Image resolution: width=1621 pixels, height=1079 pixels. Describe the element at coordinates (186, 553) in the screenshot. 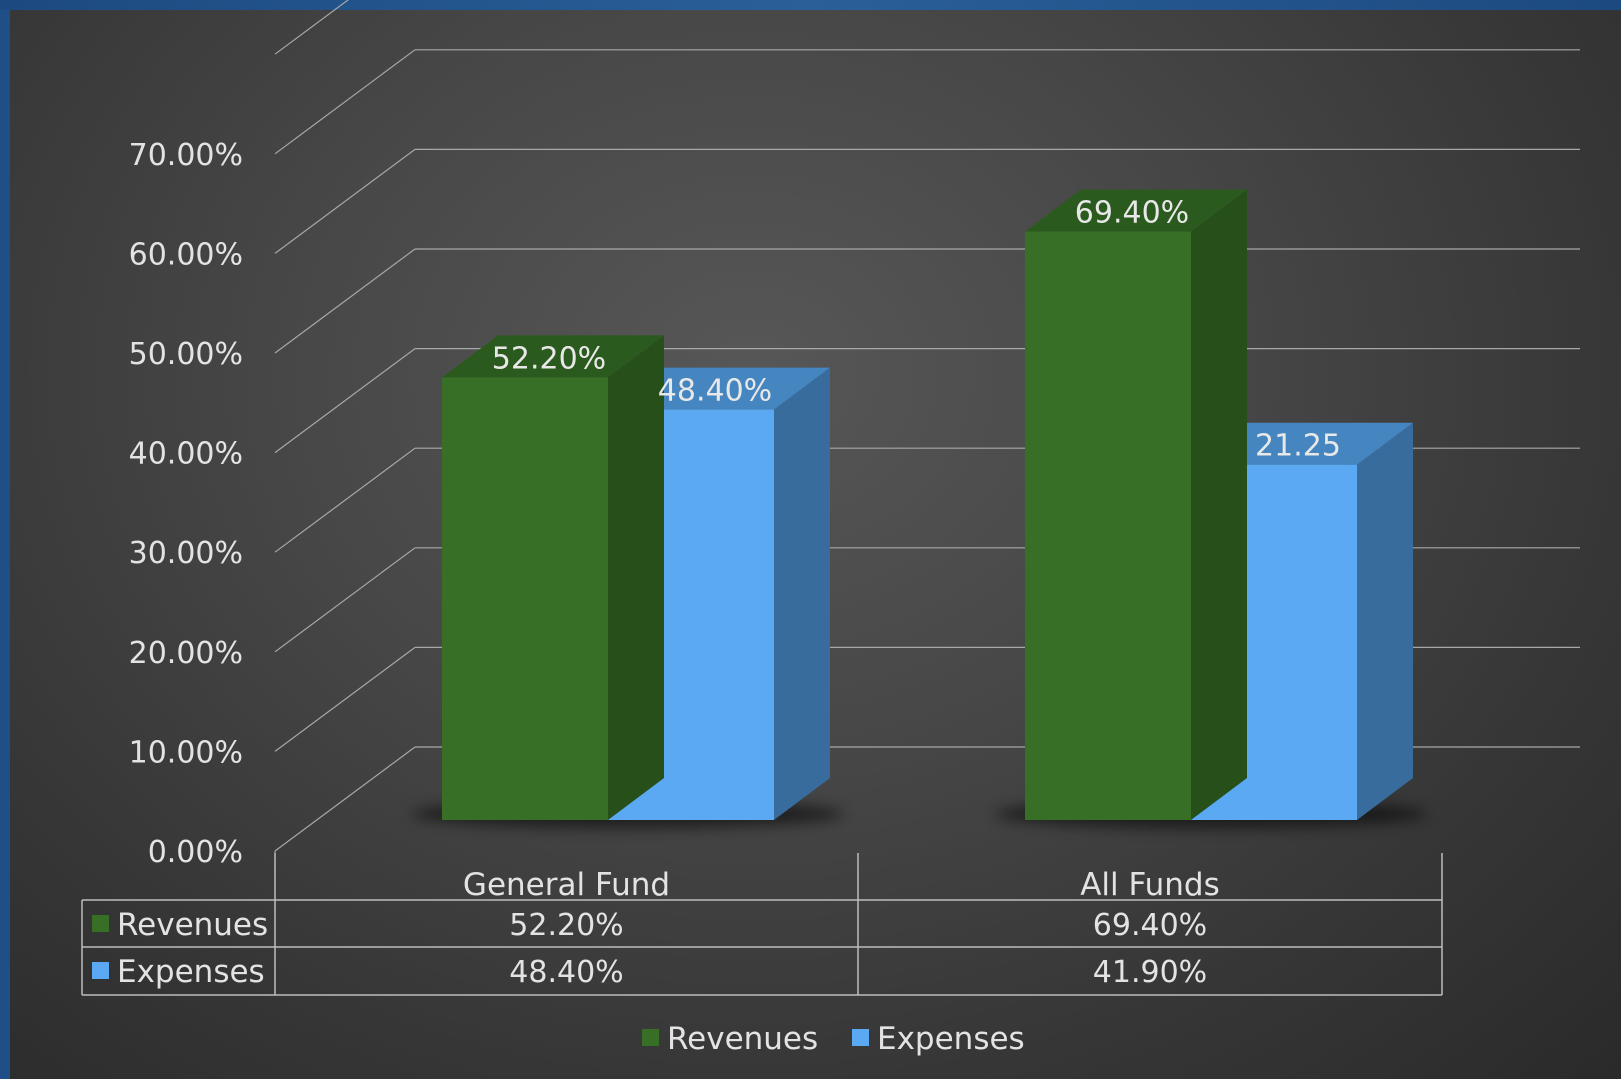

I see `y-tick-label: 30.00%` at that location.